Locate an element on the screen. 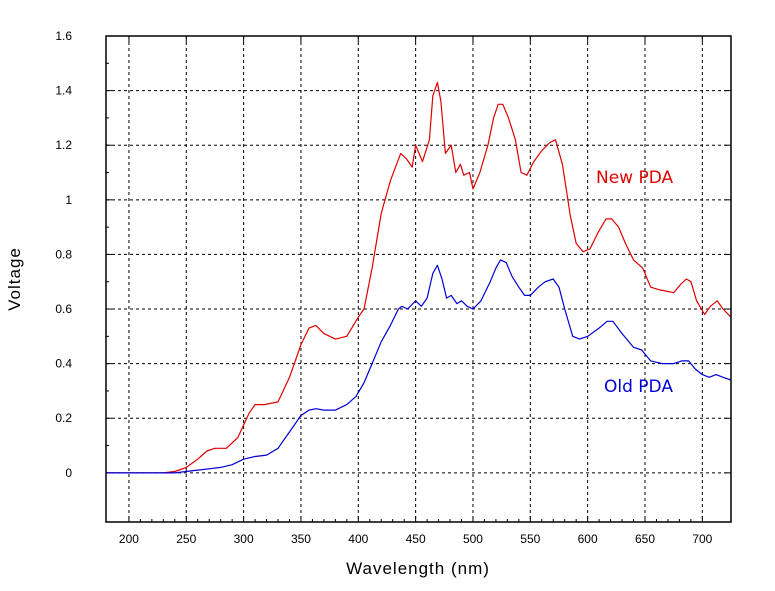 Image resolution: width=775 pixels, height=591 pixels. x-tick-label: 250 is located at coordinates (186, 539).